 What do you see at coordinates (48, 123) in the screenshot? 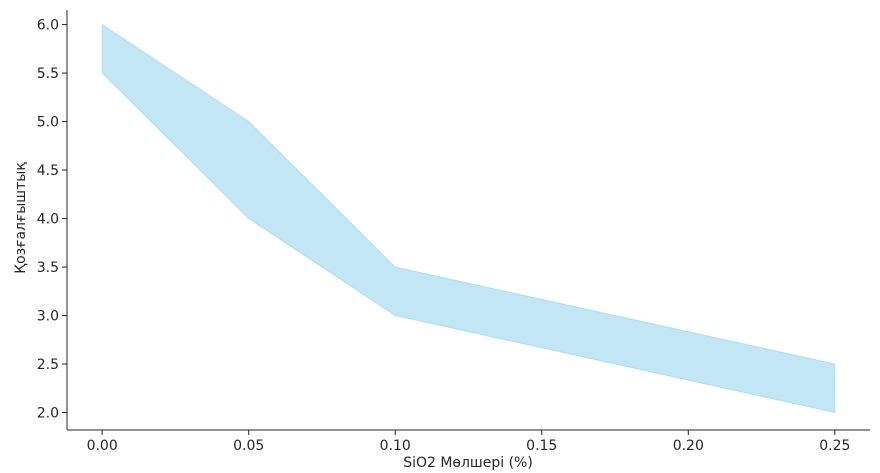
I see `y-tick-label: 5.0` at bounding box center [48, 123].